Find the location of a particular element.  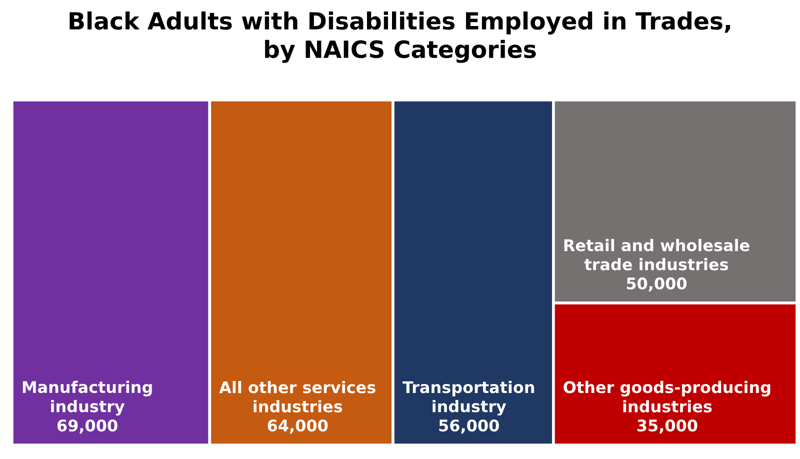

data-label: 56,000 is located at coordinates (469, 426).